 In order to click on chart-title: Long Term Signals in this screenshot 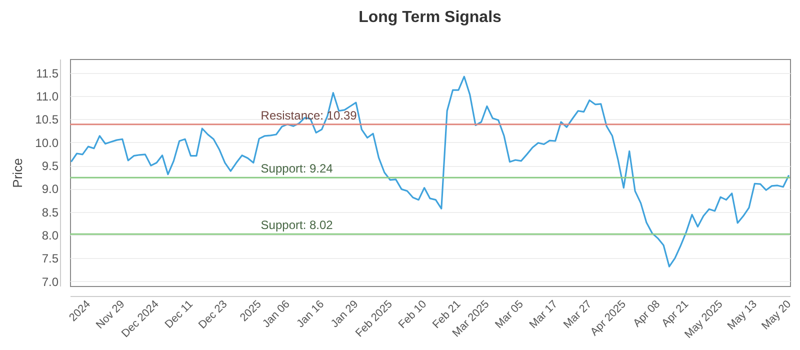, I will do `click(430, 17)`.